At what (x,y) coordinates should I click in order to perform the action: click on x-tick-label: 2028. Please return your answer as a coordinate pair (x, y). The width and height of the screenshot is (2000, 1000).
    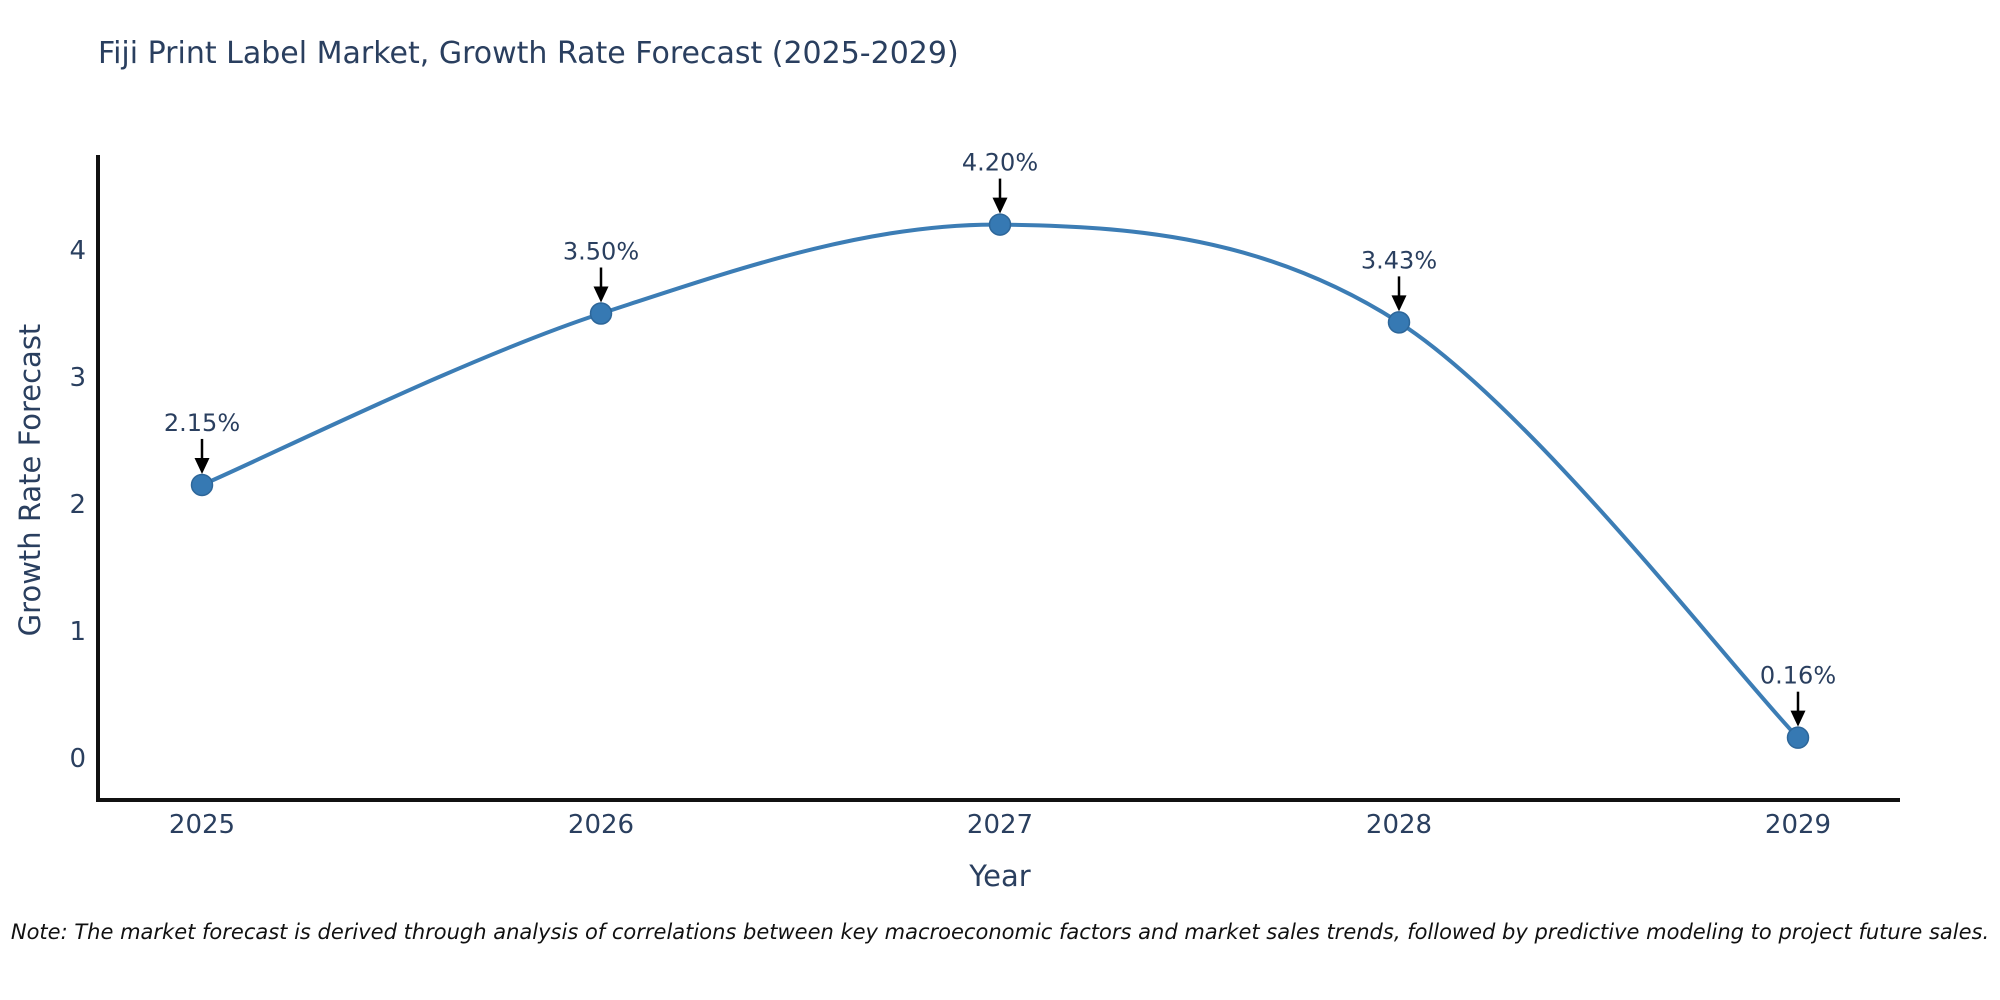
    Looking at the image, I should click on (1399, 825).